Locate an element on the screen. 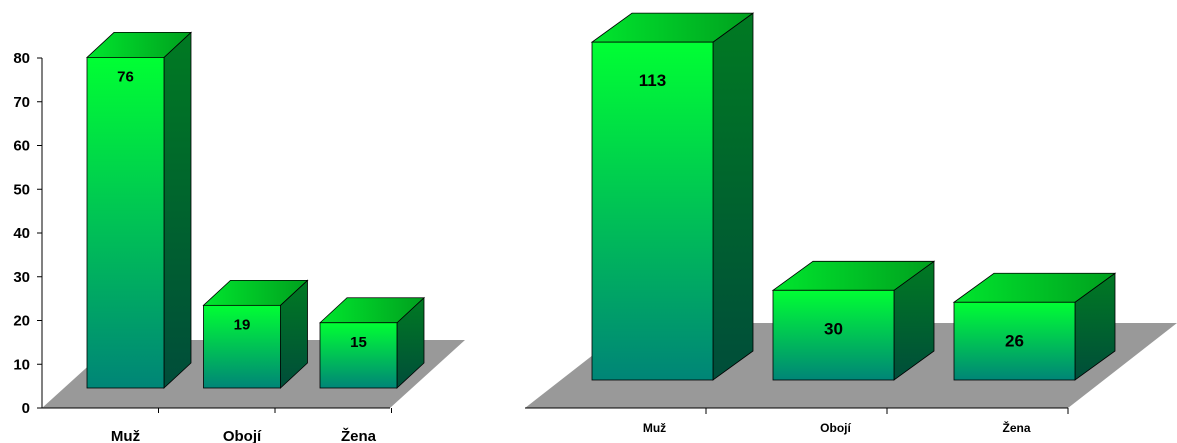  bar-obojí: 30 is located at coordinates (853, 320).